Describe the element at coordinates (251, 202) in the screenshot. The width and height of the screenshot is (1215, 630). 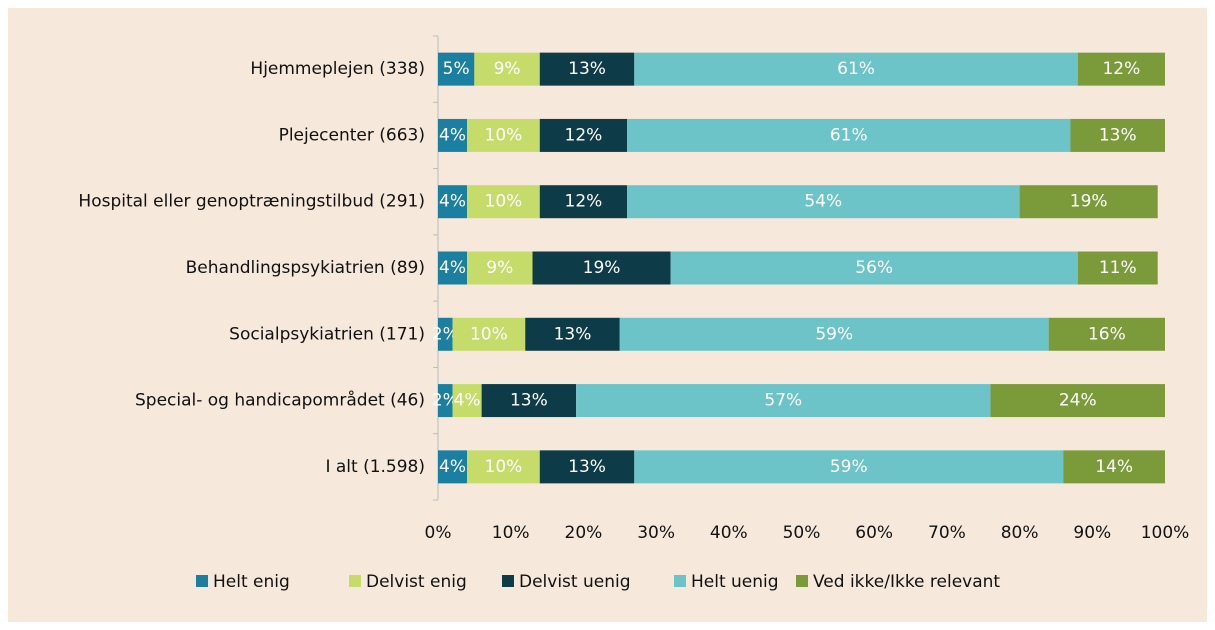
I see `category-label: Hospital eller genoptræningstilbud (291)` at that location.